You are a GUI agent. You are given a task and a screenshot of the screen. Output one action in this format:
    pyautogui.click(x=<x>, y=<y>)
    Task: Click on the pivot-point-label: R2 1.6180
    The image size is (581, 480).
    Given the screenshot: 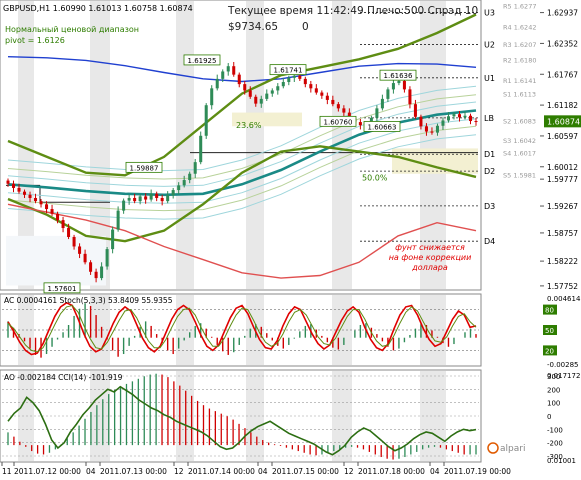 What is the action you would take?
    pyautogui.click(x=519, y=60)
    